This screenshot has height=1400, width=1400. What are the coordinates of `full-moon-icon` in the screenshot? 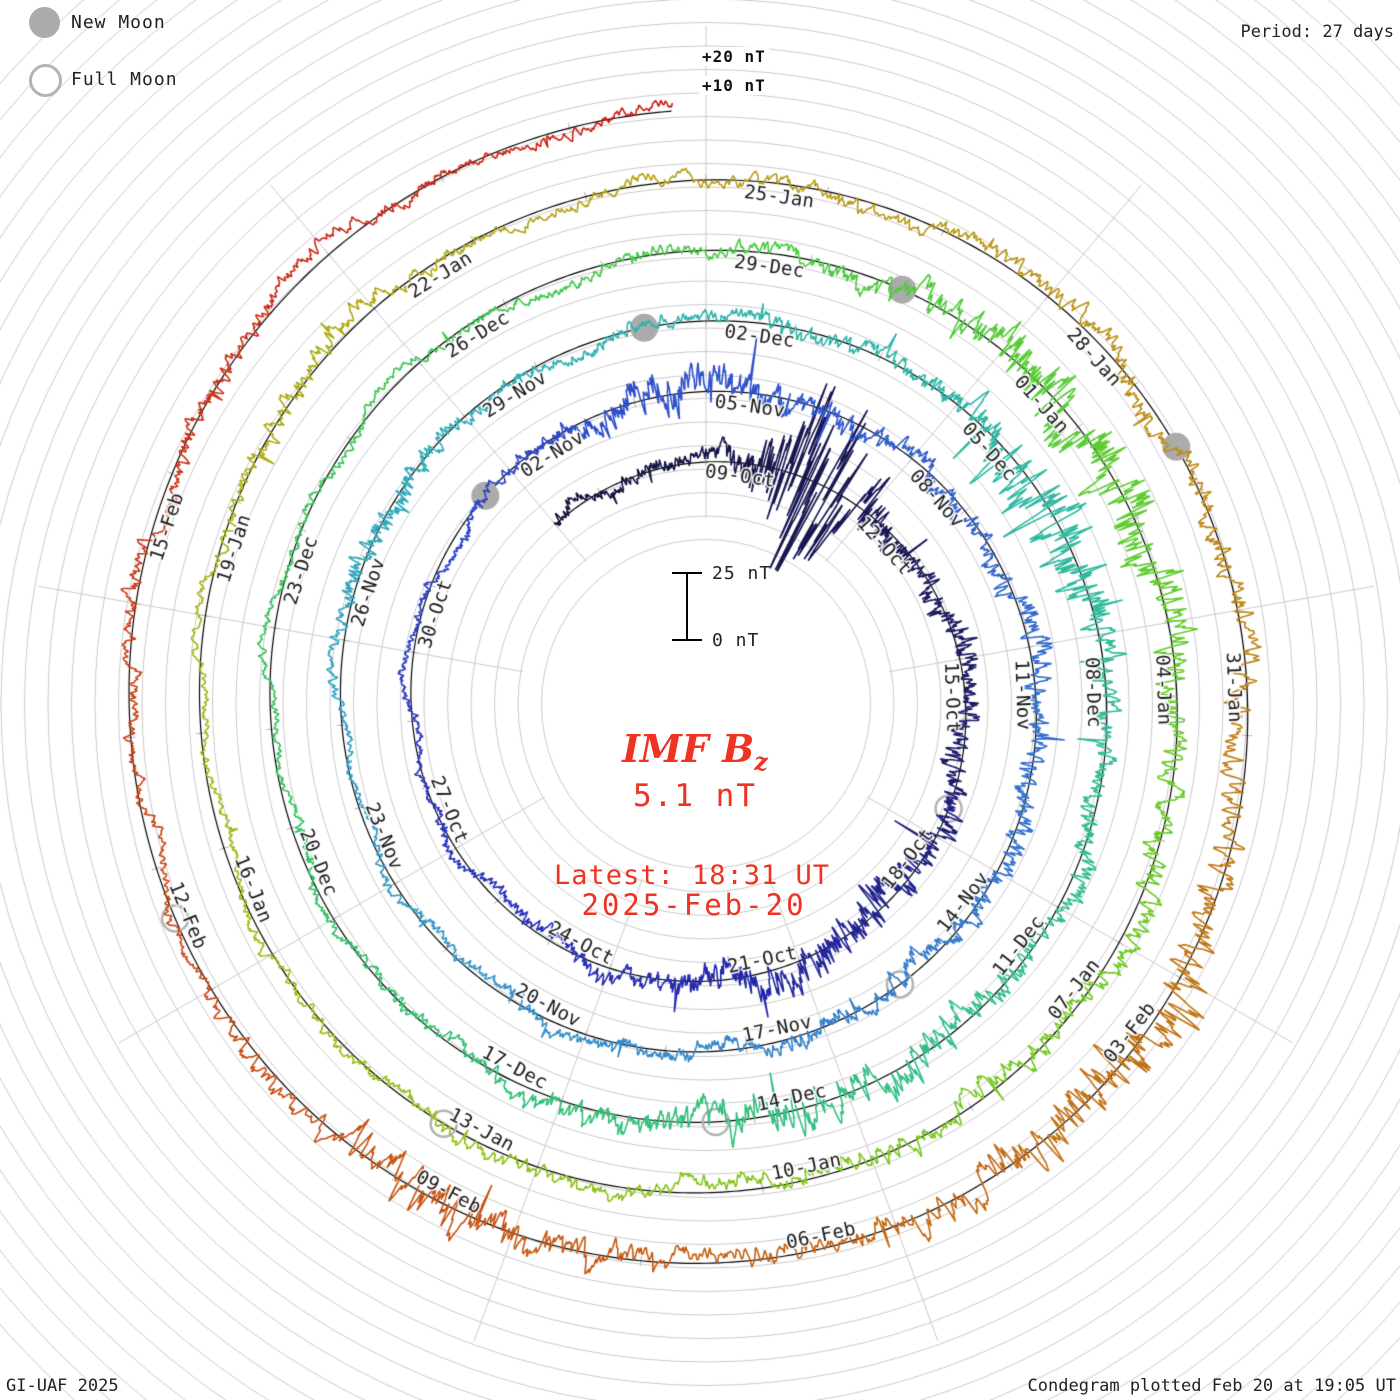 It's located at (45, 80).